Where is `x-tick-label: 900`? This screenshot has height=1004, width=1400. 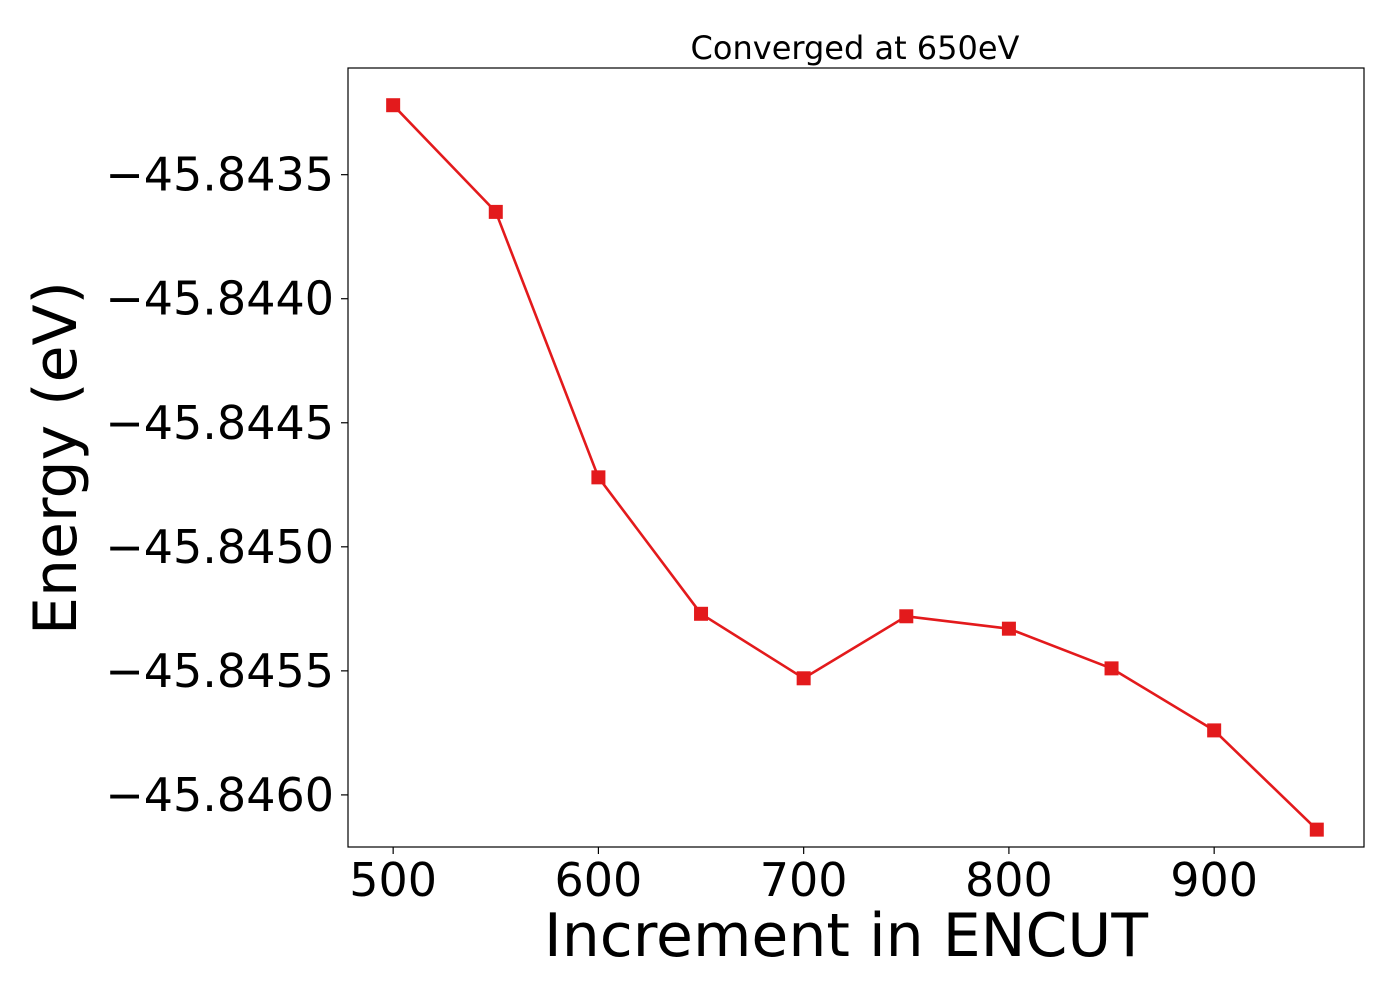
x-tick-label: 900 is located at coordinates (1214, 880).